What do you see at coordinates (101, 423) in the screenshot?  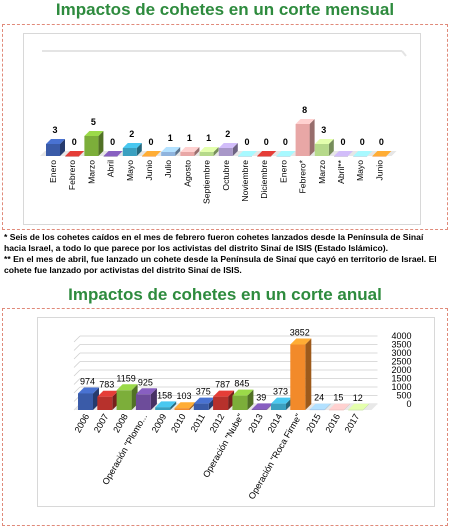 I see `x-tick-label: 2007` at bounding box center [101, 423].